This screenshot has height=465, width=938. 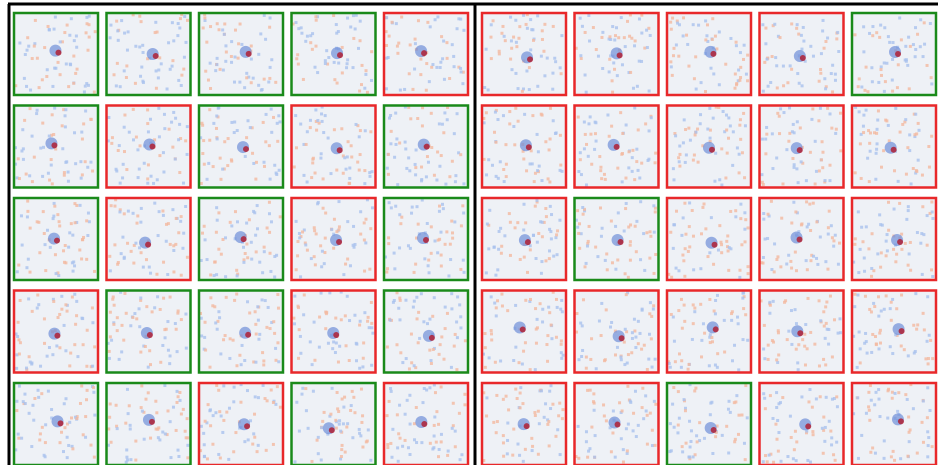 What do you see at coordinates (619, 55) in the screenshot?
I see `tile-blob` at bounding box center [619, 55].